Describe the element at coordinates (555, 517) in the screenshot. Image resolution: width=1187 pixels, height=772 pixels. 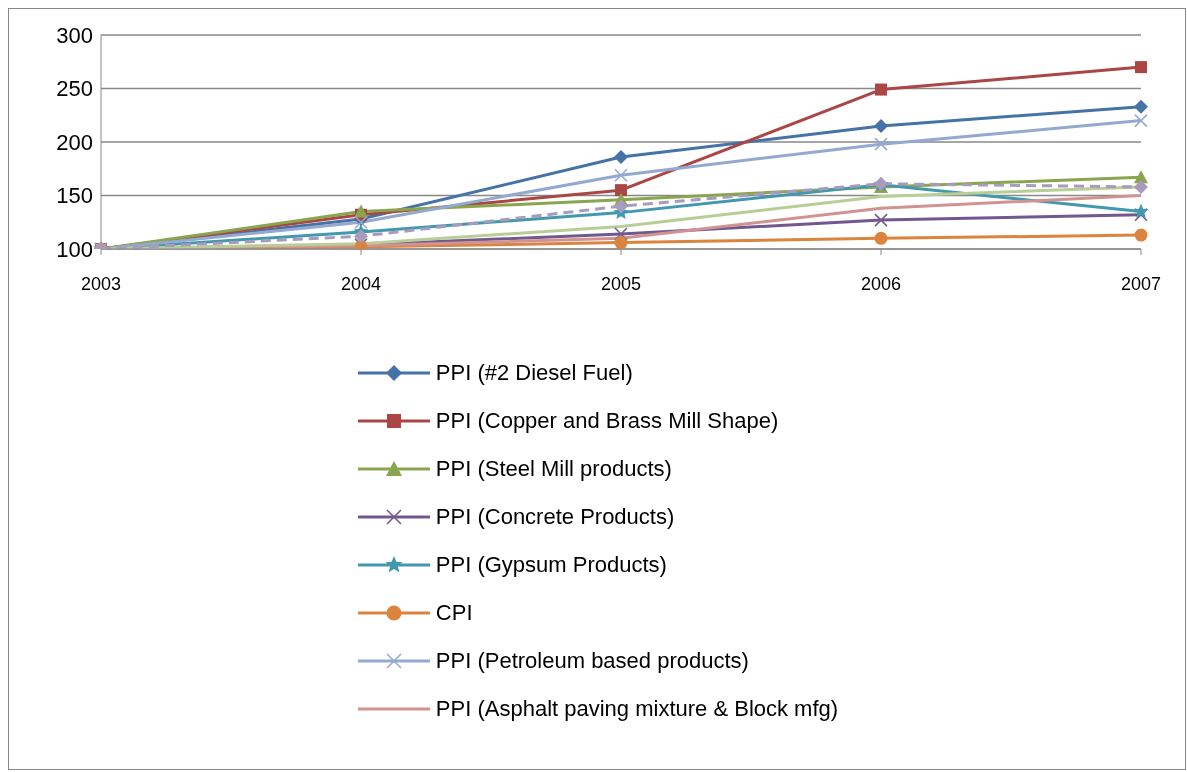
I see `legend-label: PPI (Concrete Products)` at that location.